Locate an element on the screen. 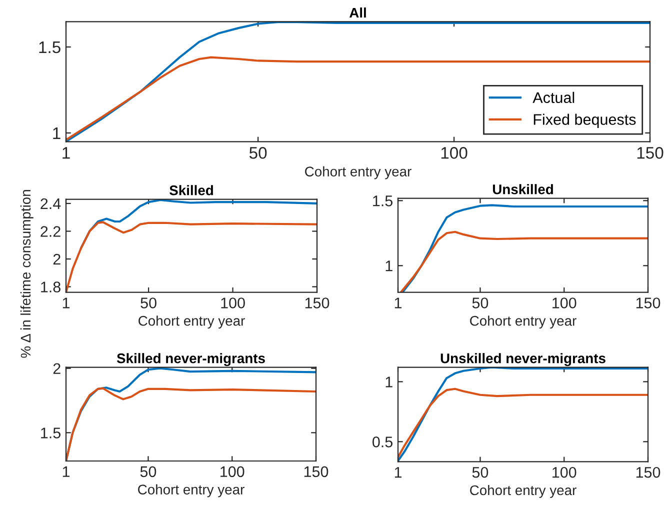  y-tick-label: 0.5 is located at coordinates (382, 442).